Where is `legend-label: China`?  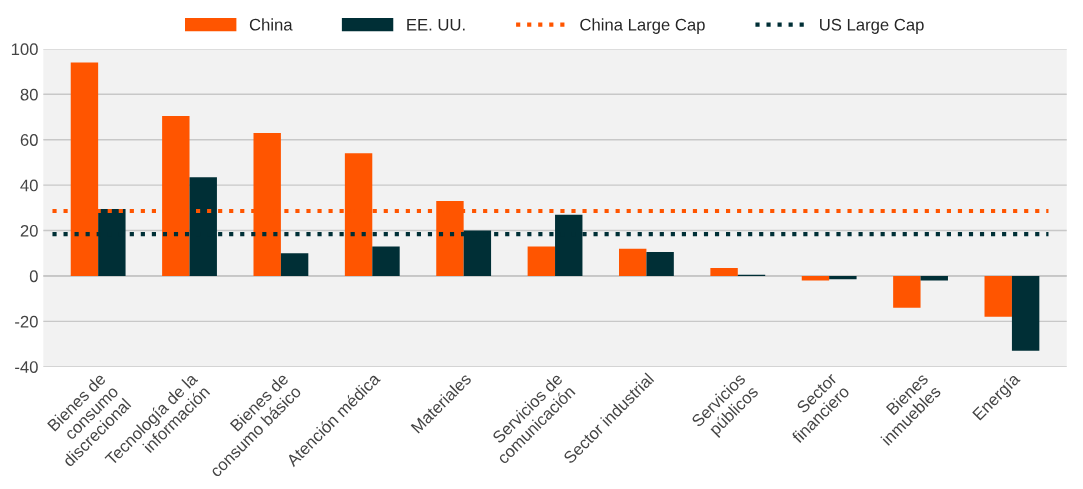 legend-label: China is located at coordinates (271, 24).